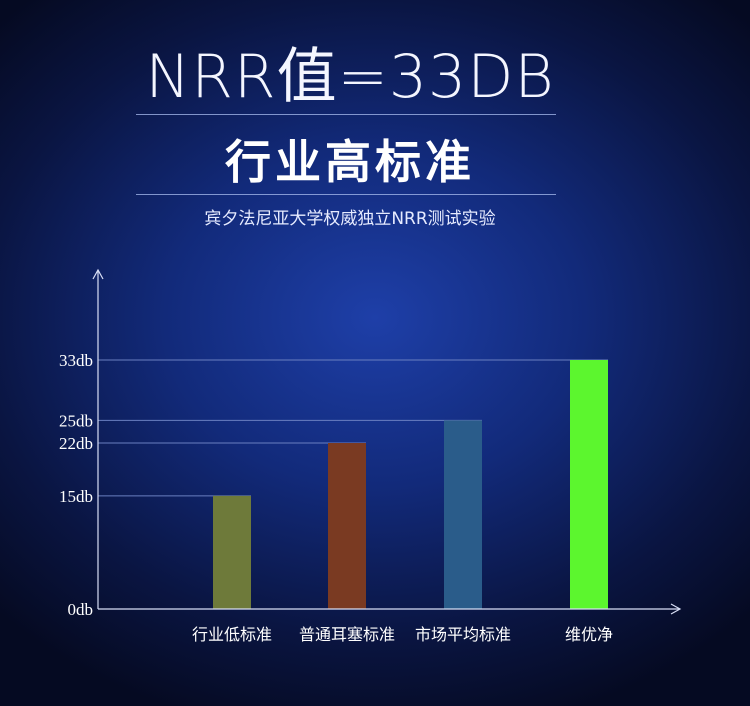 The image size is (750, 706). I want to click on y-axis-arrow, so click(98, 274).